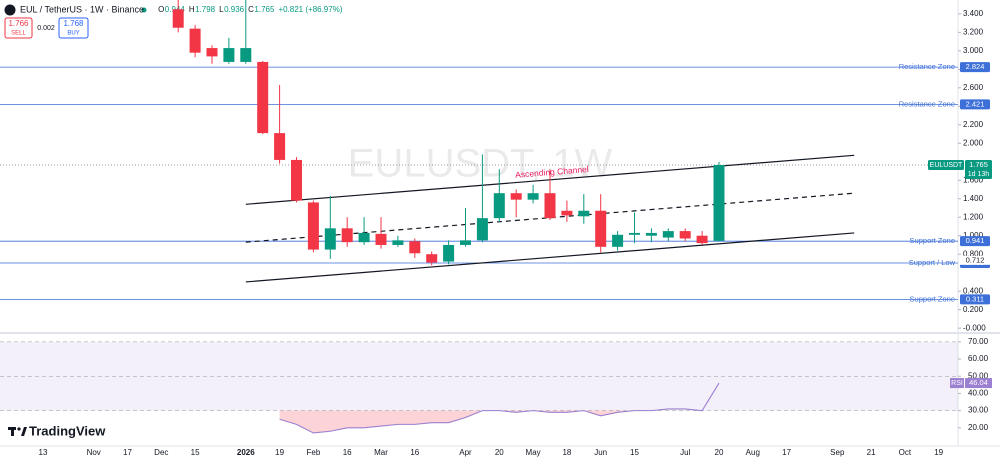  Describe the element at coordinates (973, 216) in the screenshot. I see `y-tick-label: 1.200` at that location.